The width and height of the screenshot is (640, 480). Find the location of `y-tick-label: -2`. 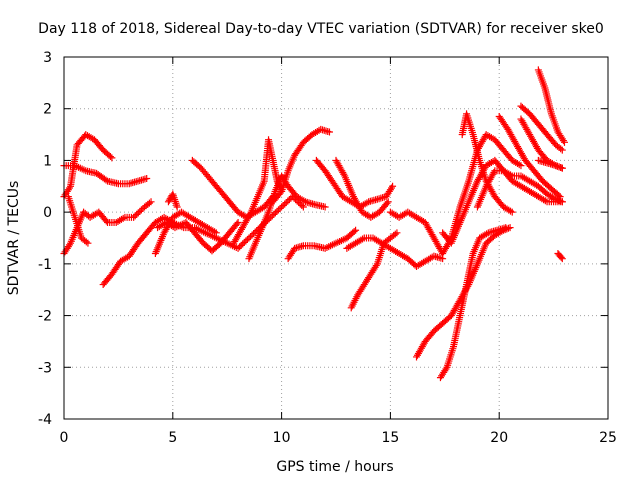

y-tick-label: -2 is located at coordinates (45, 317).